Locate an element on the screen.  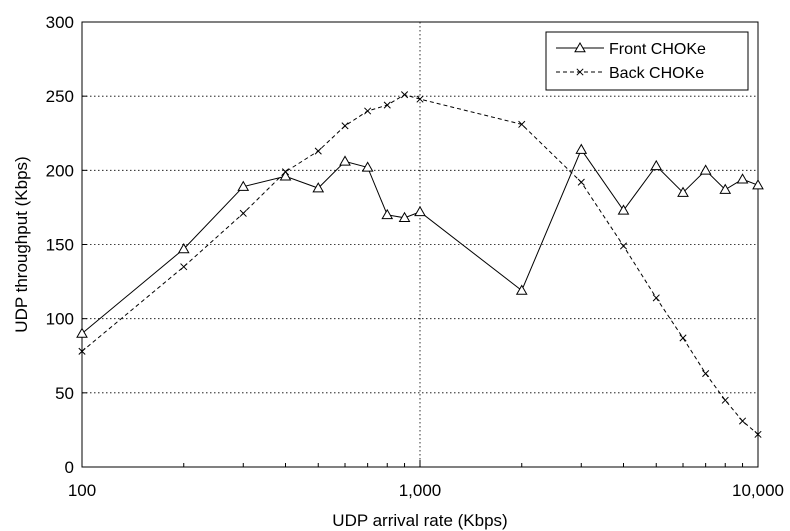
legend-box is located at coordinates (647, 61).